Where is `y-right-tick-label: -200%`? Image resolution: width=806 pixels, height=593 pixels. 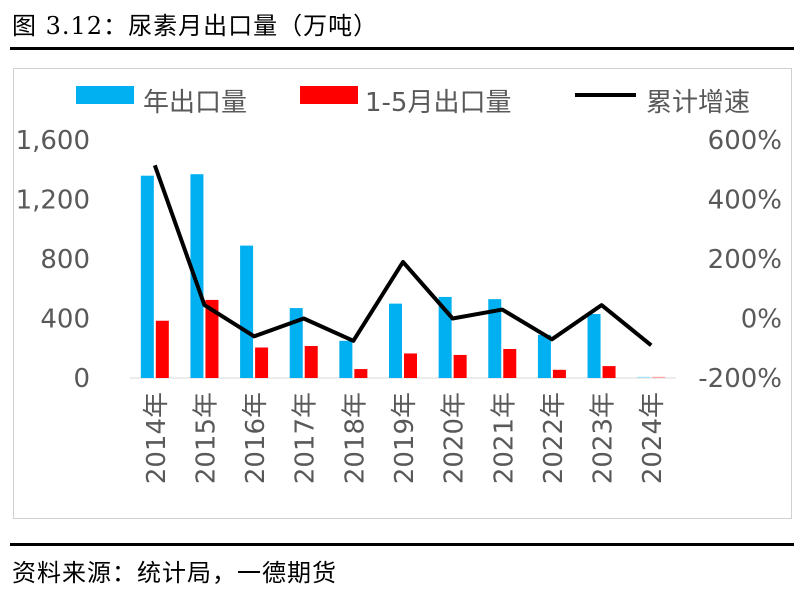 y-right-tick-label: -200% is located at coordinates (740, 379).